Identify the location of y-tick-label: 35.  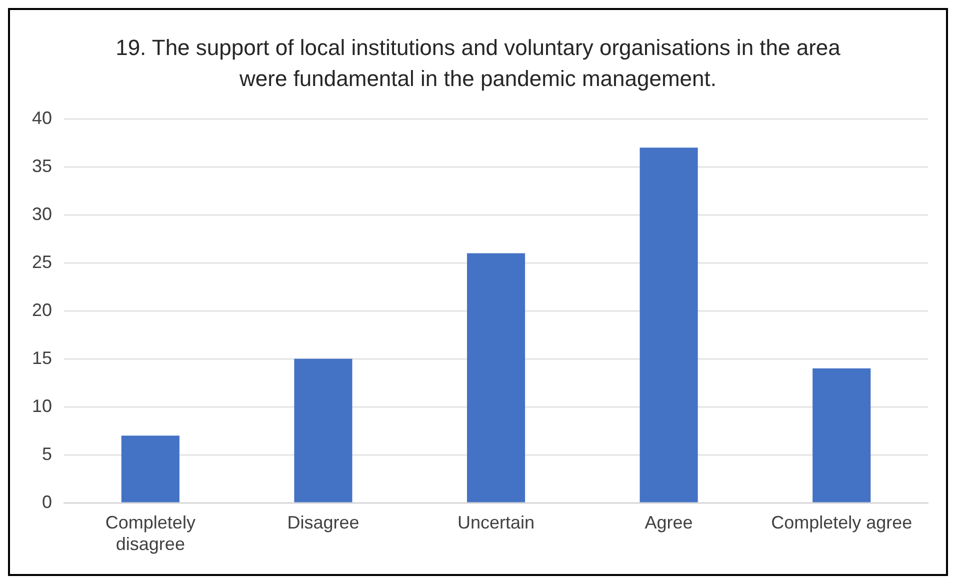
(42, 166).